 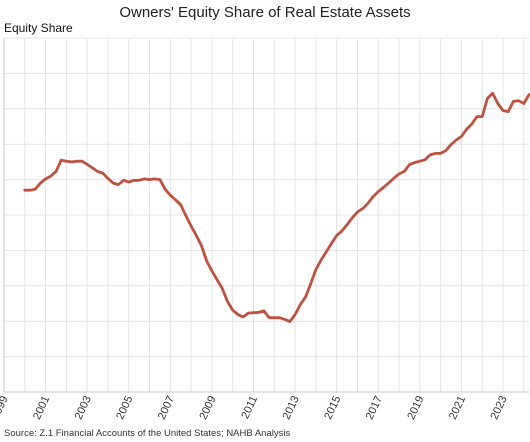 I want to click on x-tick-label: 2015, so click(x=332, y=407).